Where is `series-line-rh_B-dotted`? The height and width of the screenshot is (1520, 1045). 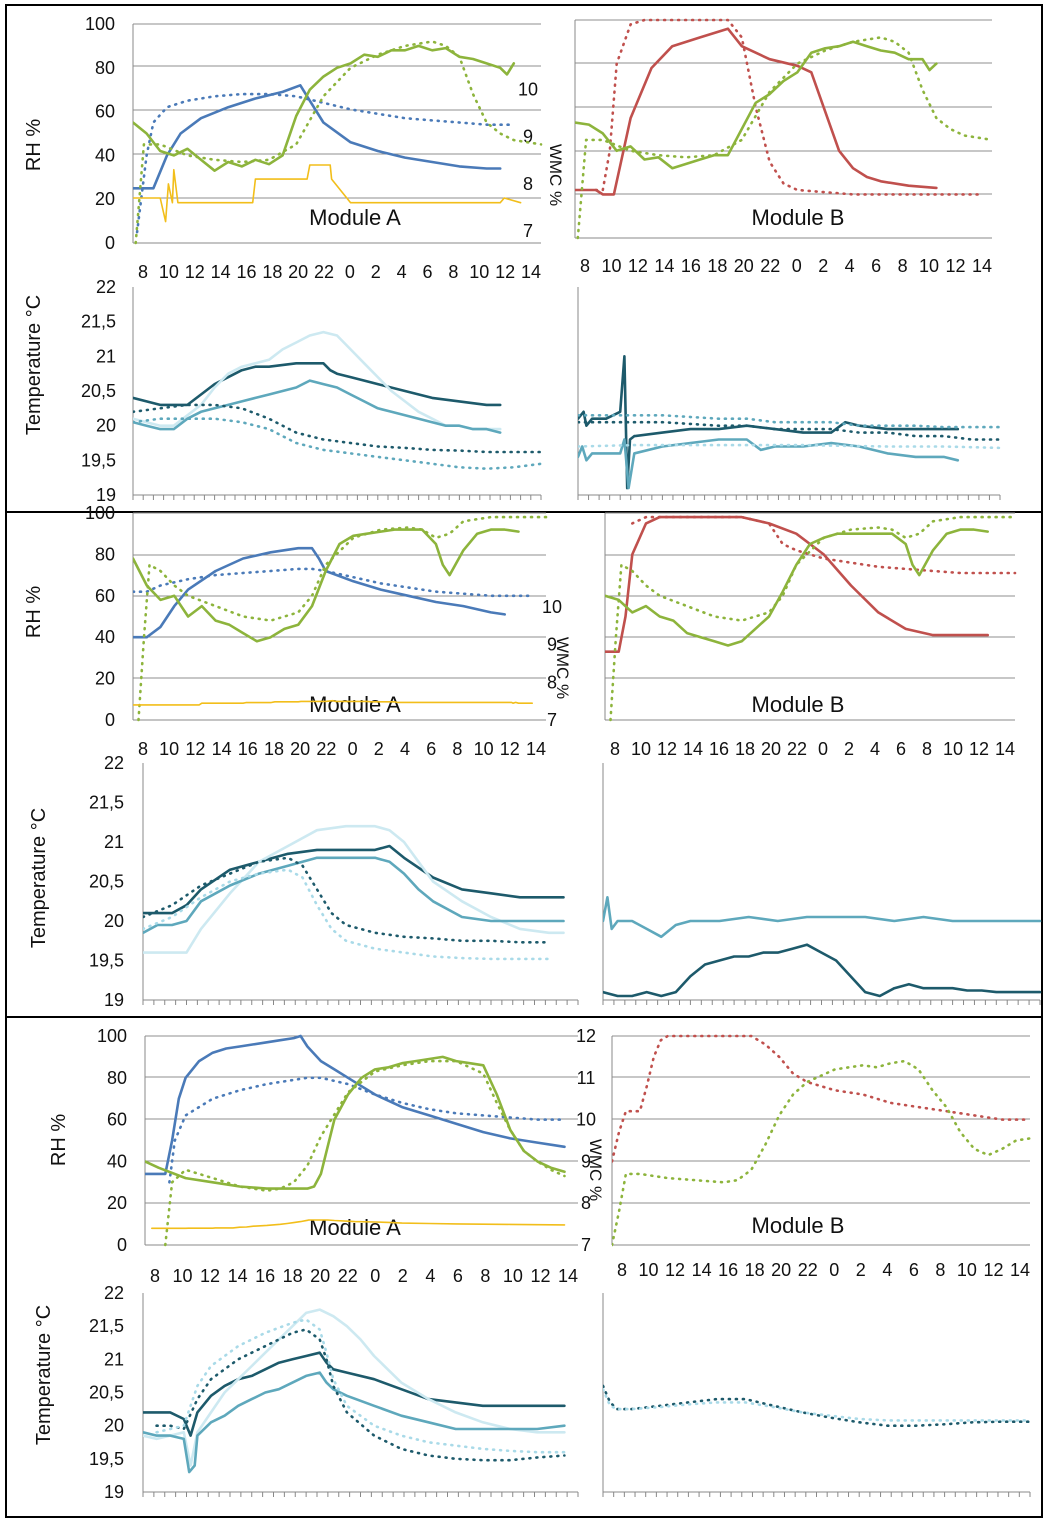
series-line-rh_B-dotted is located at coordinates (787, 107).